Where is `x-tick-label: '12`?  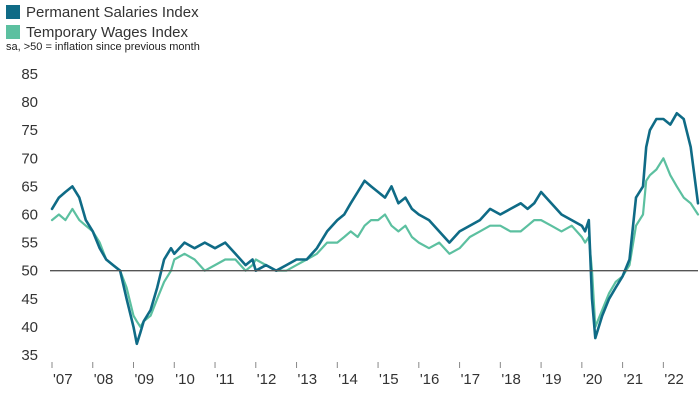 x-tick-label: '12 is located at coordinates (267, 379).